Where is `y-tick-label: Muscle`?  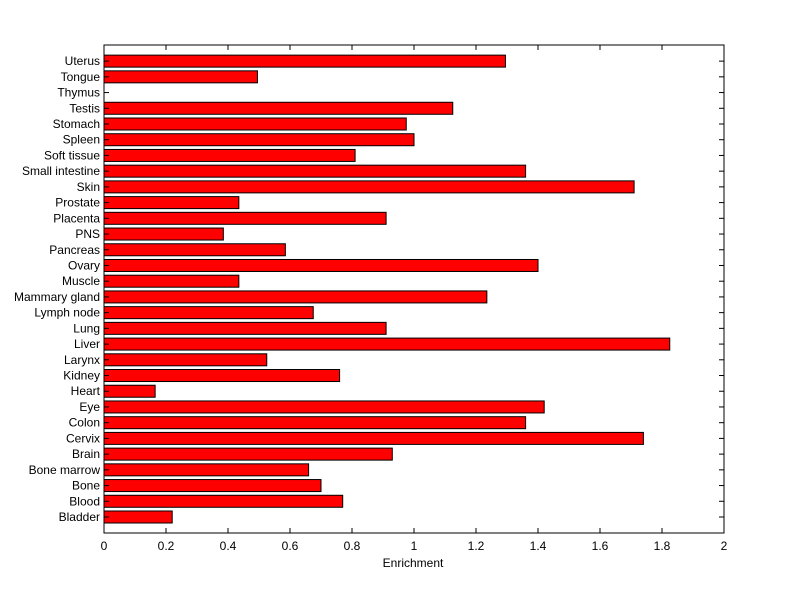 y-tick-label: Muscle is located at coordinates (81, 281).